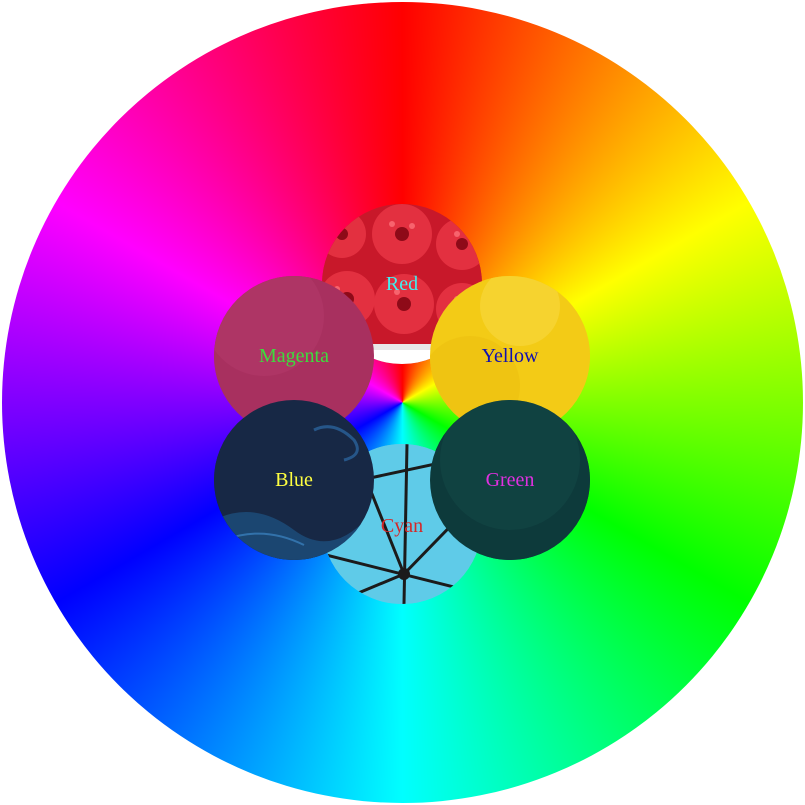 This screenshot has height=805, width=805. I want to click on swatch-label-blue: Blue, so click(294, 480).